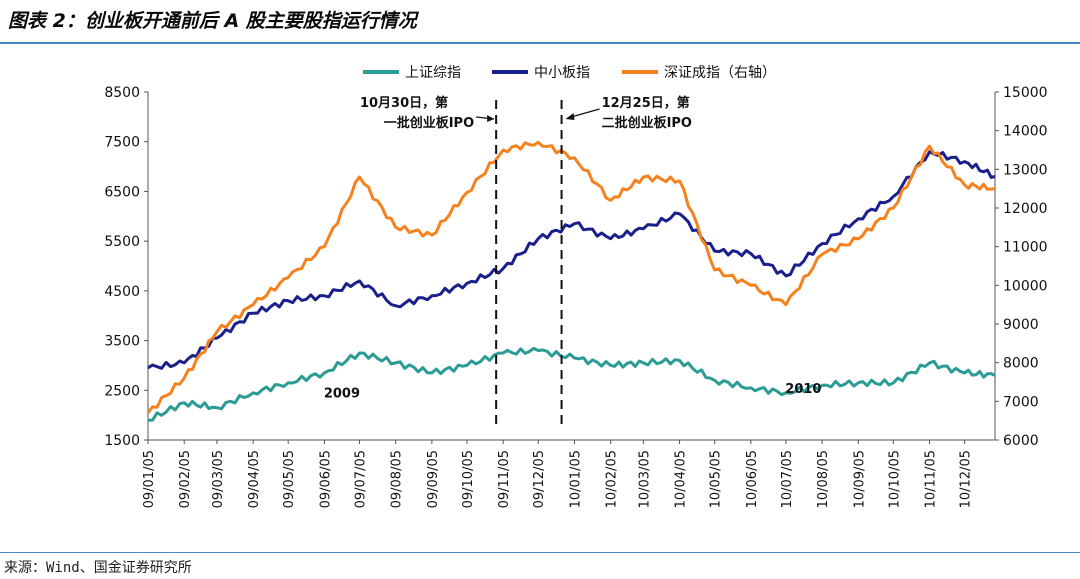 Image resolution: width=1080 pixels, height=579 pixels. I want to click on x-tick-label: 09/04/05, so click(254, 479).